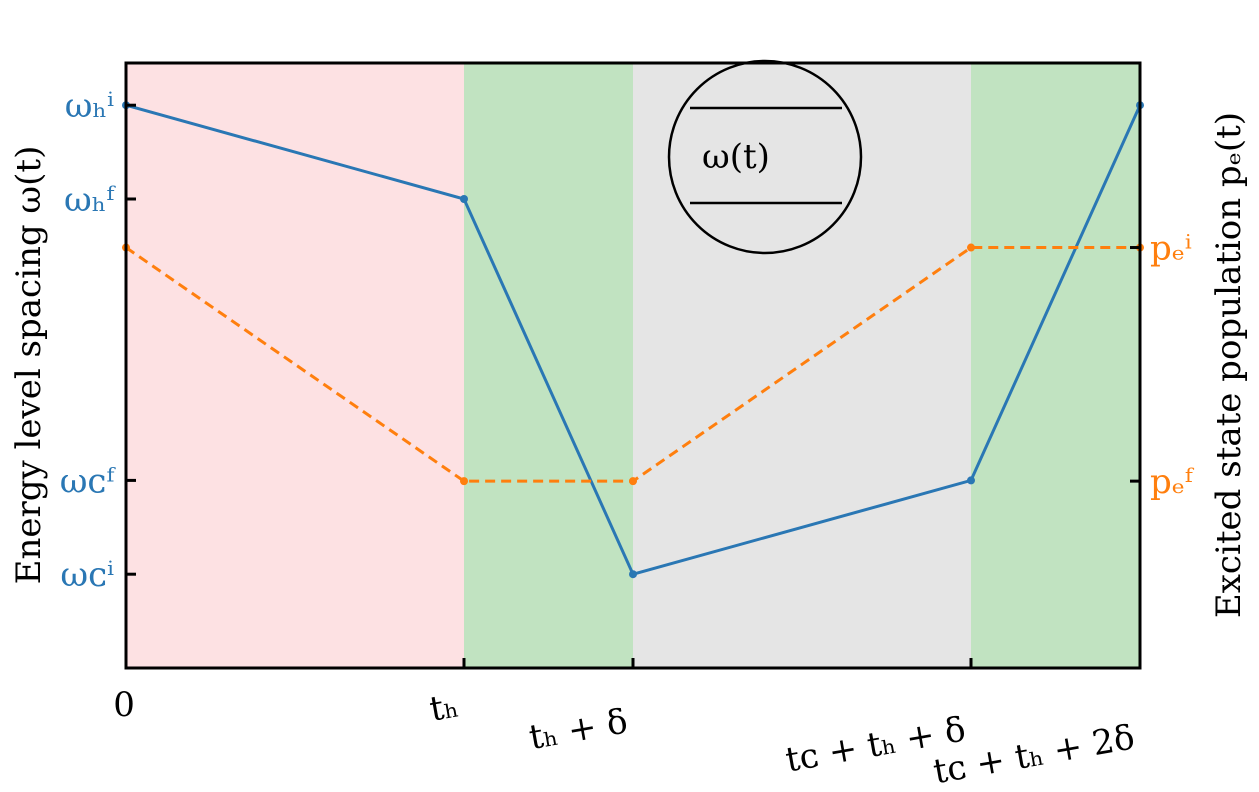  What do you see at coordinates (578, 729) in the screenshot?
I see `x-tick-label: tₕ + δ` at bounding box center [578, 729].